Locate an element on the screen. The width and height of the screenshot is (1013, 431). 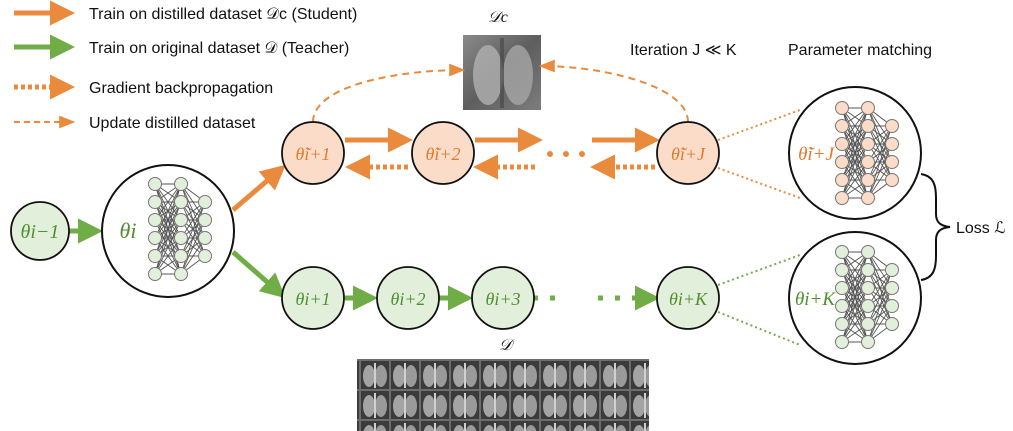
teacher-node-K: θi+K is located at coordinates (688, 298).